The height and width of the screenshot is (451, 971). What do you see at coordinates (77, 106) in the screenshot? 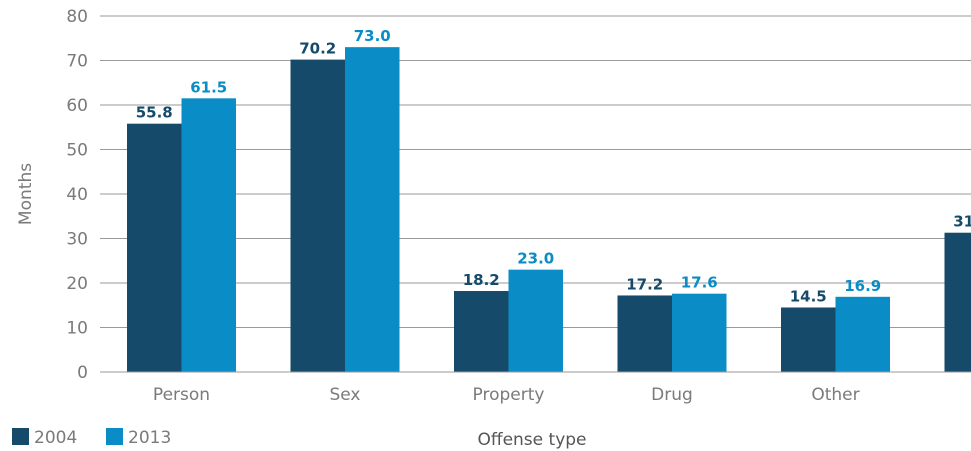
I see `y-tick-label-60: 60` at bounding box center [77, 106].